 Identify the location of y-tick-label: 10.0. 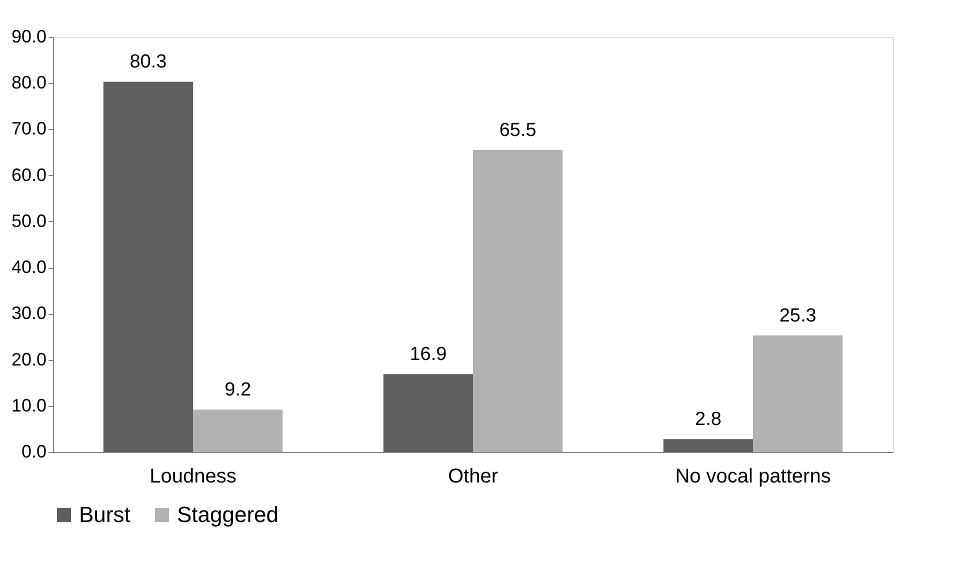
(28, 405).